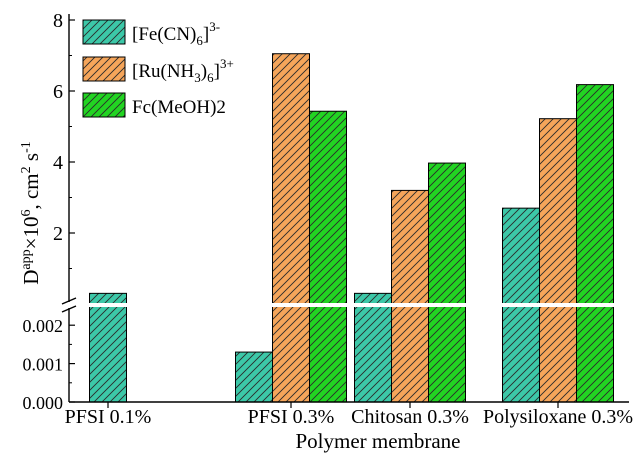 Image resolution: width=641 pixels, height=456 pixels. Describe the element at coordinates (183, 70) in the screenshot. I see `legend-label-ru: [Ru(NH3)6]3+` at that location.